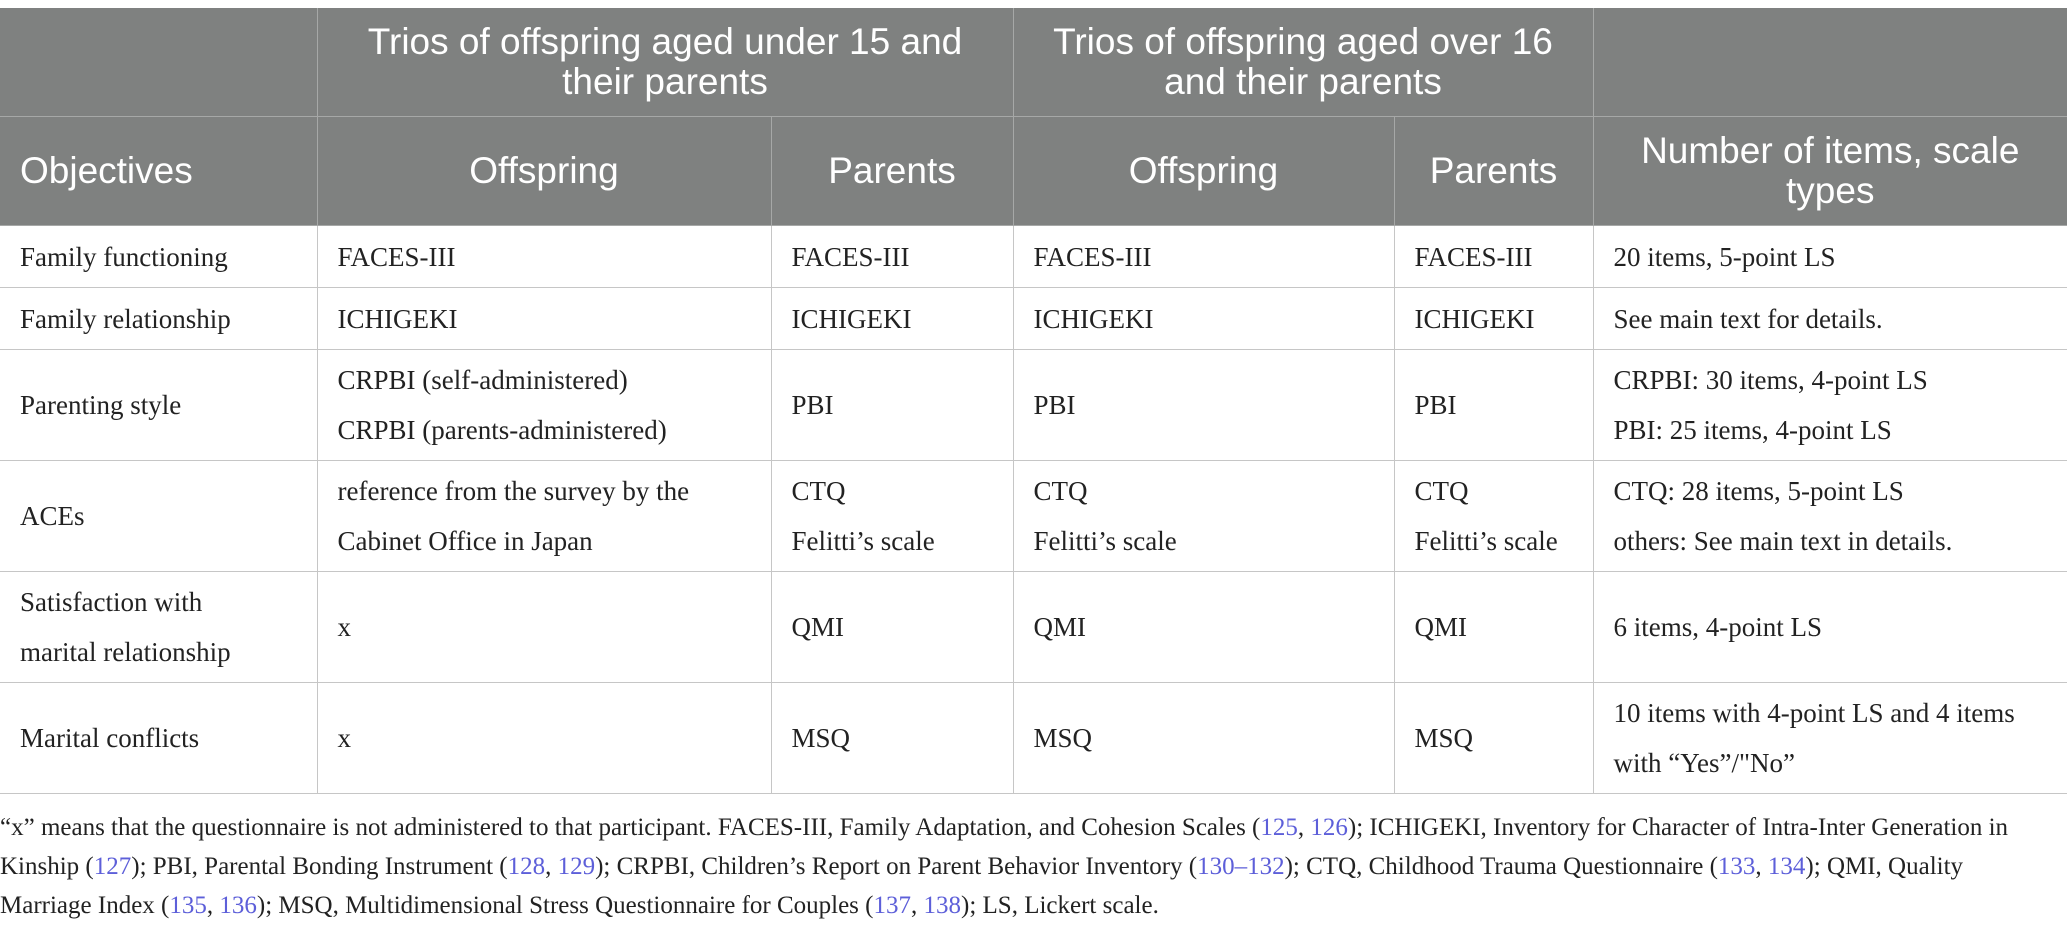 This screenshot has height=928, width=2067. I want to click on reference-link: 135, so click(188, 905).